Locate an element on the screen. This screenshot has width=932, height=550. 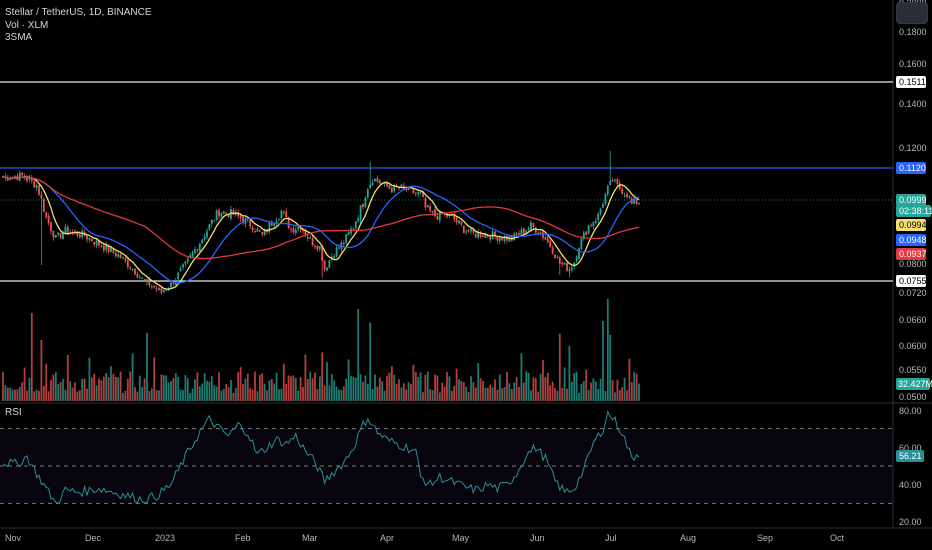
price-tag: 0.1120 is located at coordinates (911, 168).